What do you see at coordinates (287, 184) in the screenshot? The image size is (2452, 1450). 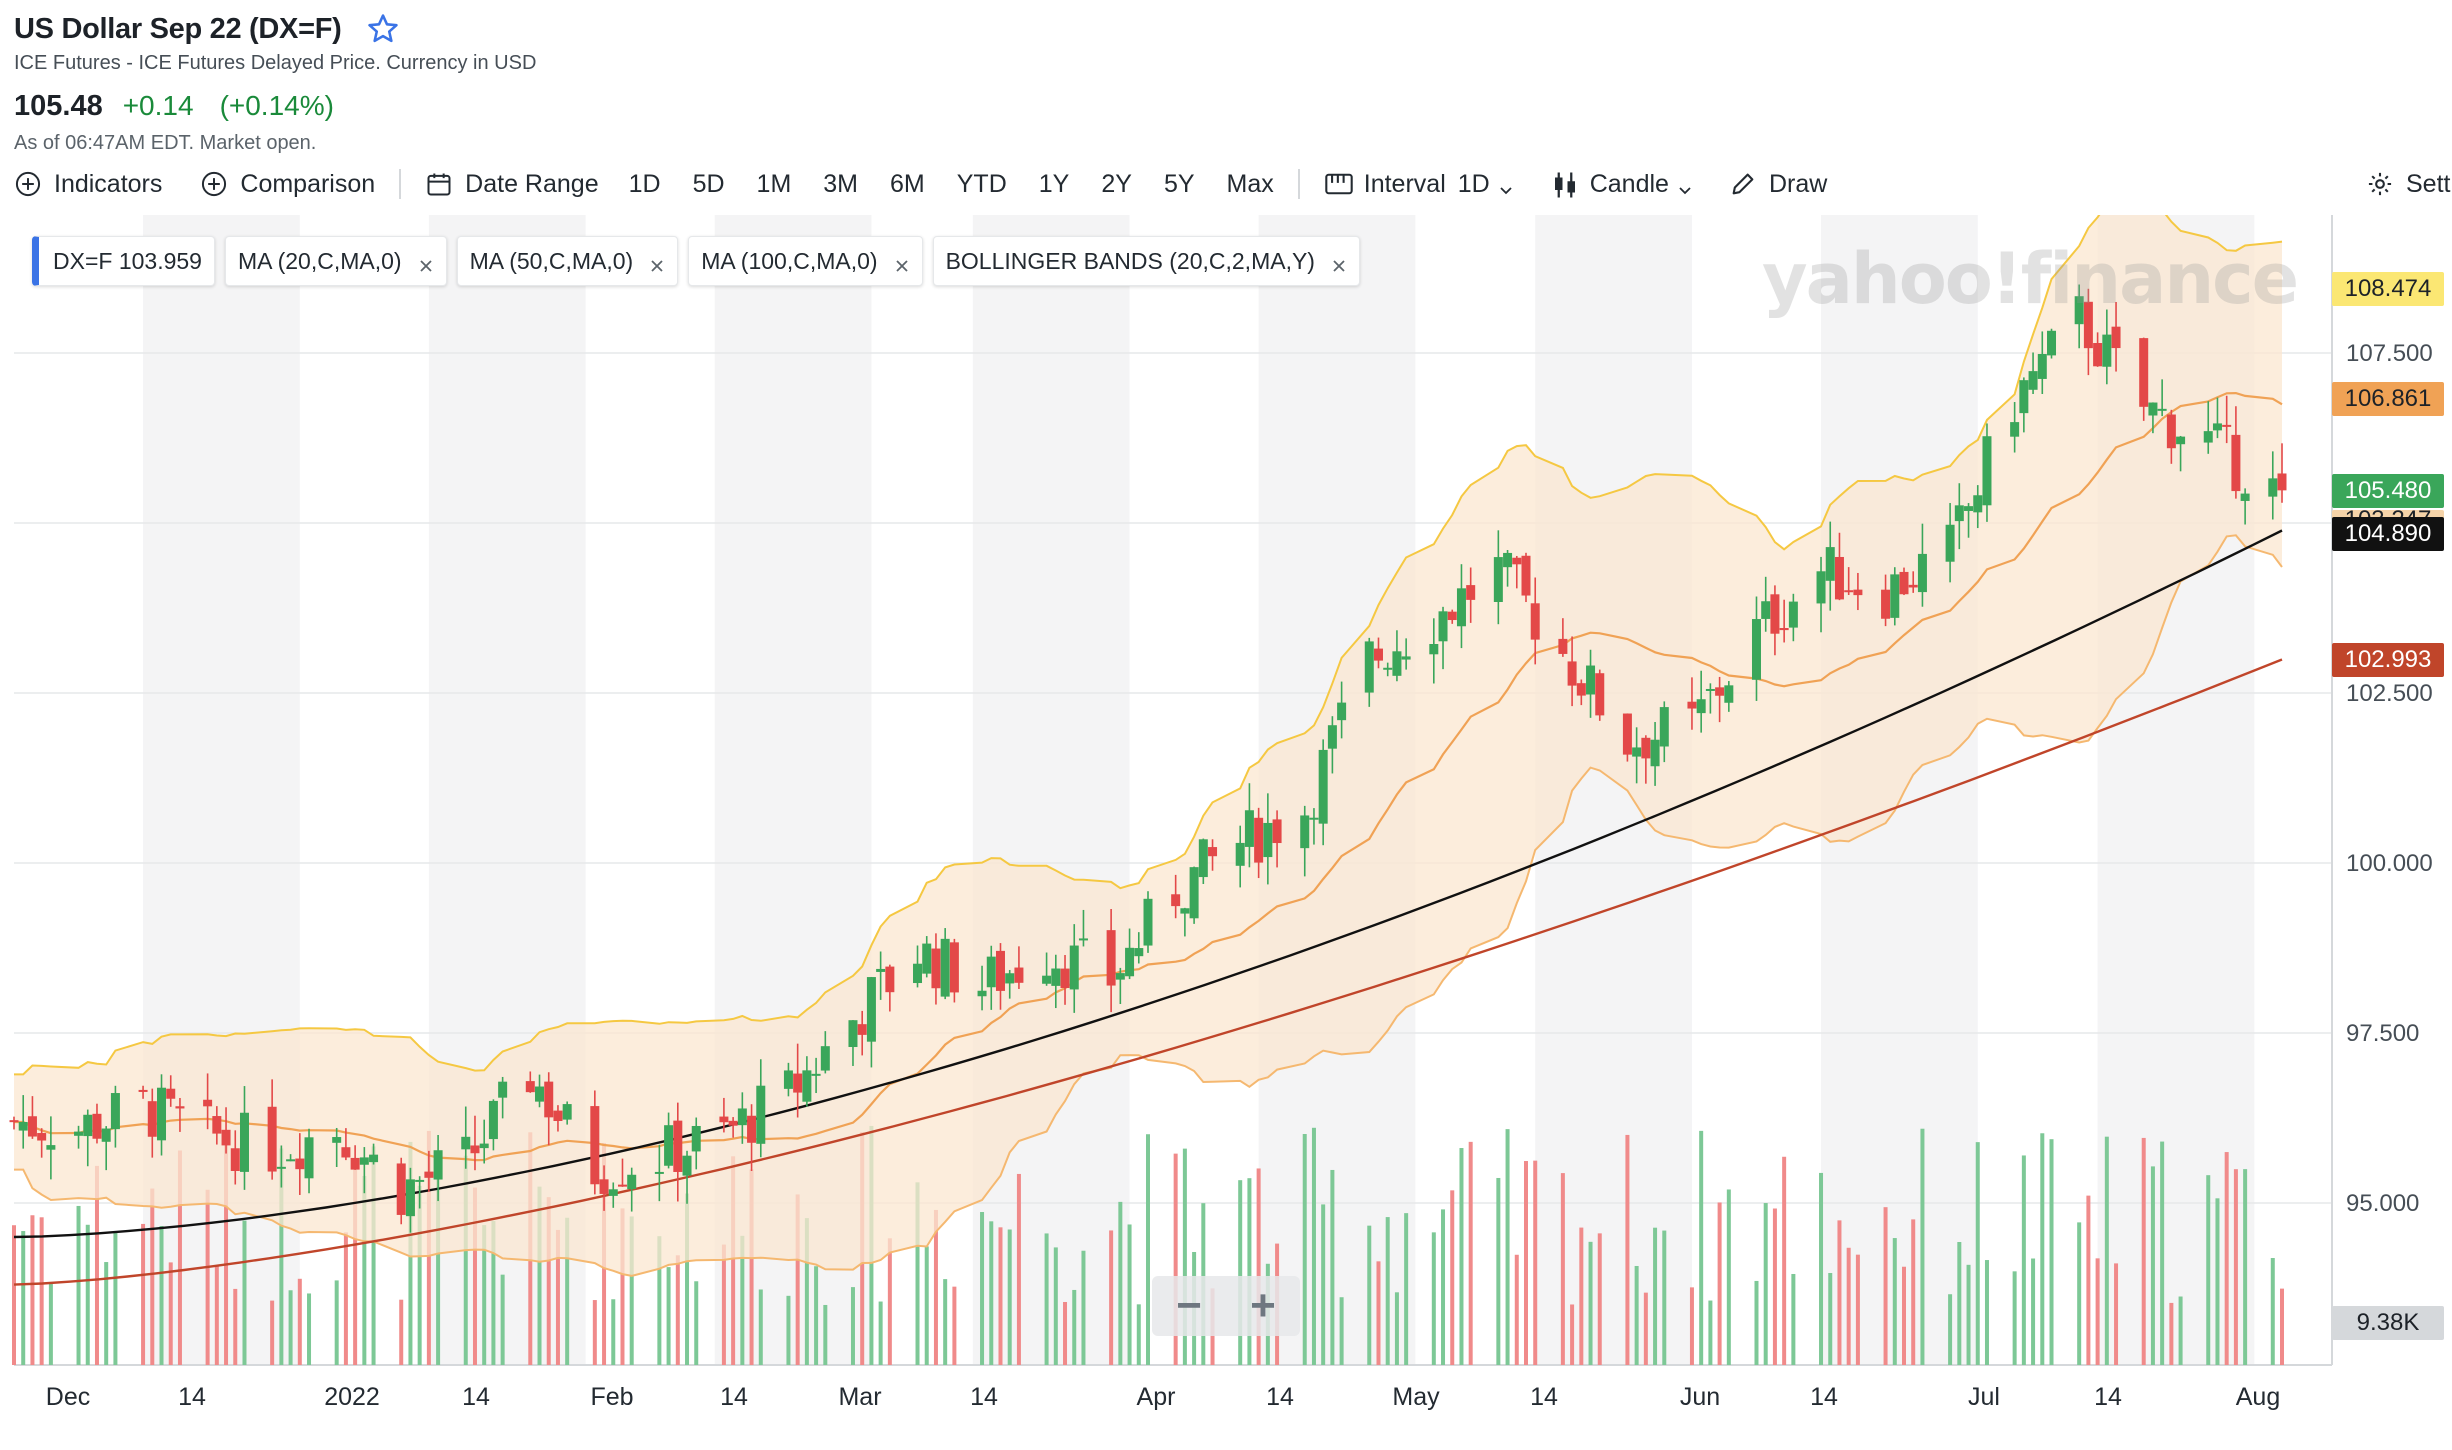 I see `comparison-button: Comparison` at bounding box center [287, 184].